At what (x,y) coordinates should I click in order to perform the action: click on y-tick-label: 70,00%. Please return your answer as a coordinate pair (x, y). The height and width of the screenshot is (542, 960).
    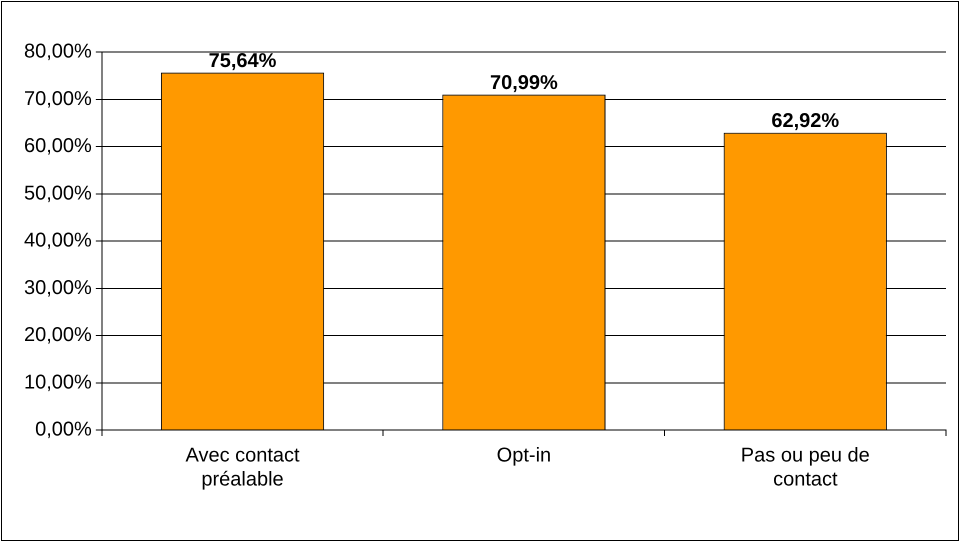
    Looking at the image, I should click on (58, 99).